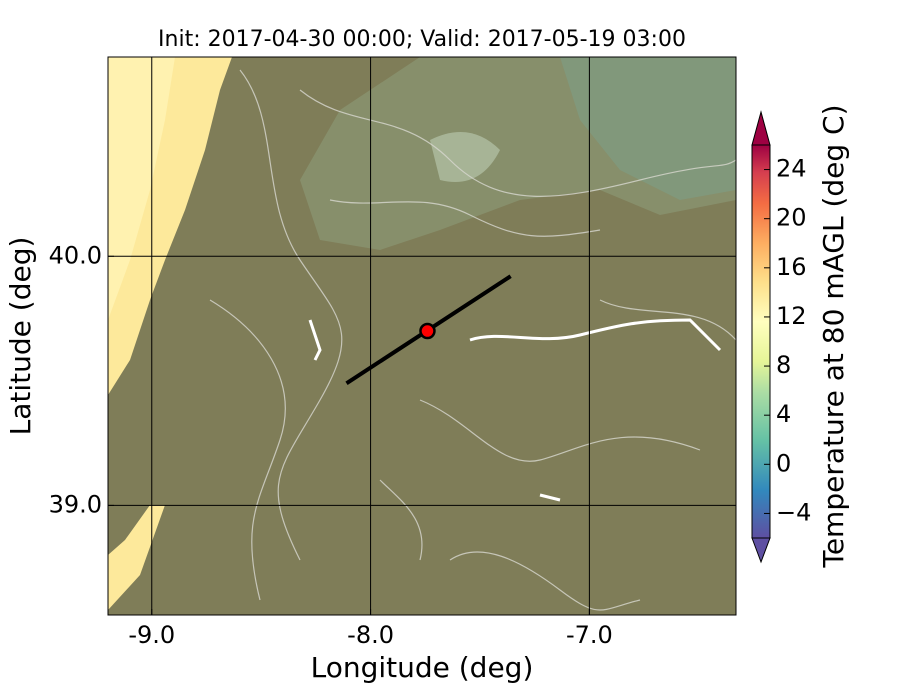  What do you see at coordinates (791, 169) in the screenshot?
I see `colorbar-tick-label: 24` at bounding box center [791, 169].